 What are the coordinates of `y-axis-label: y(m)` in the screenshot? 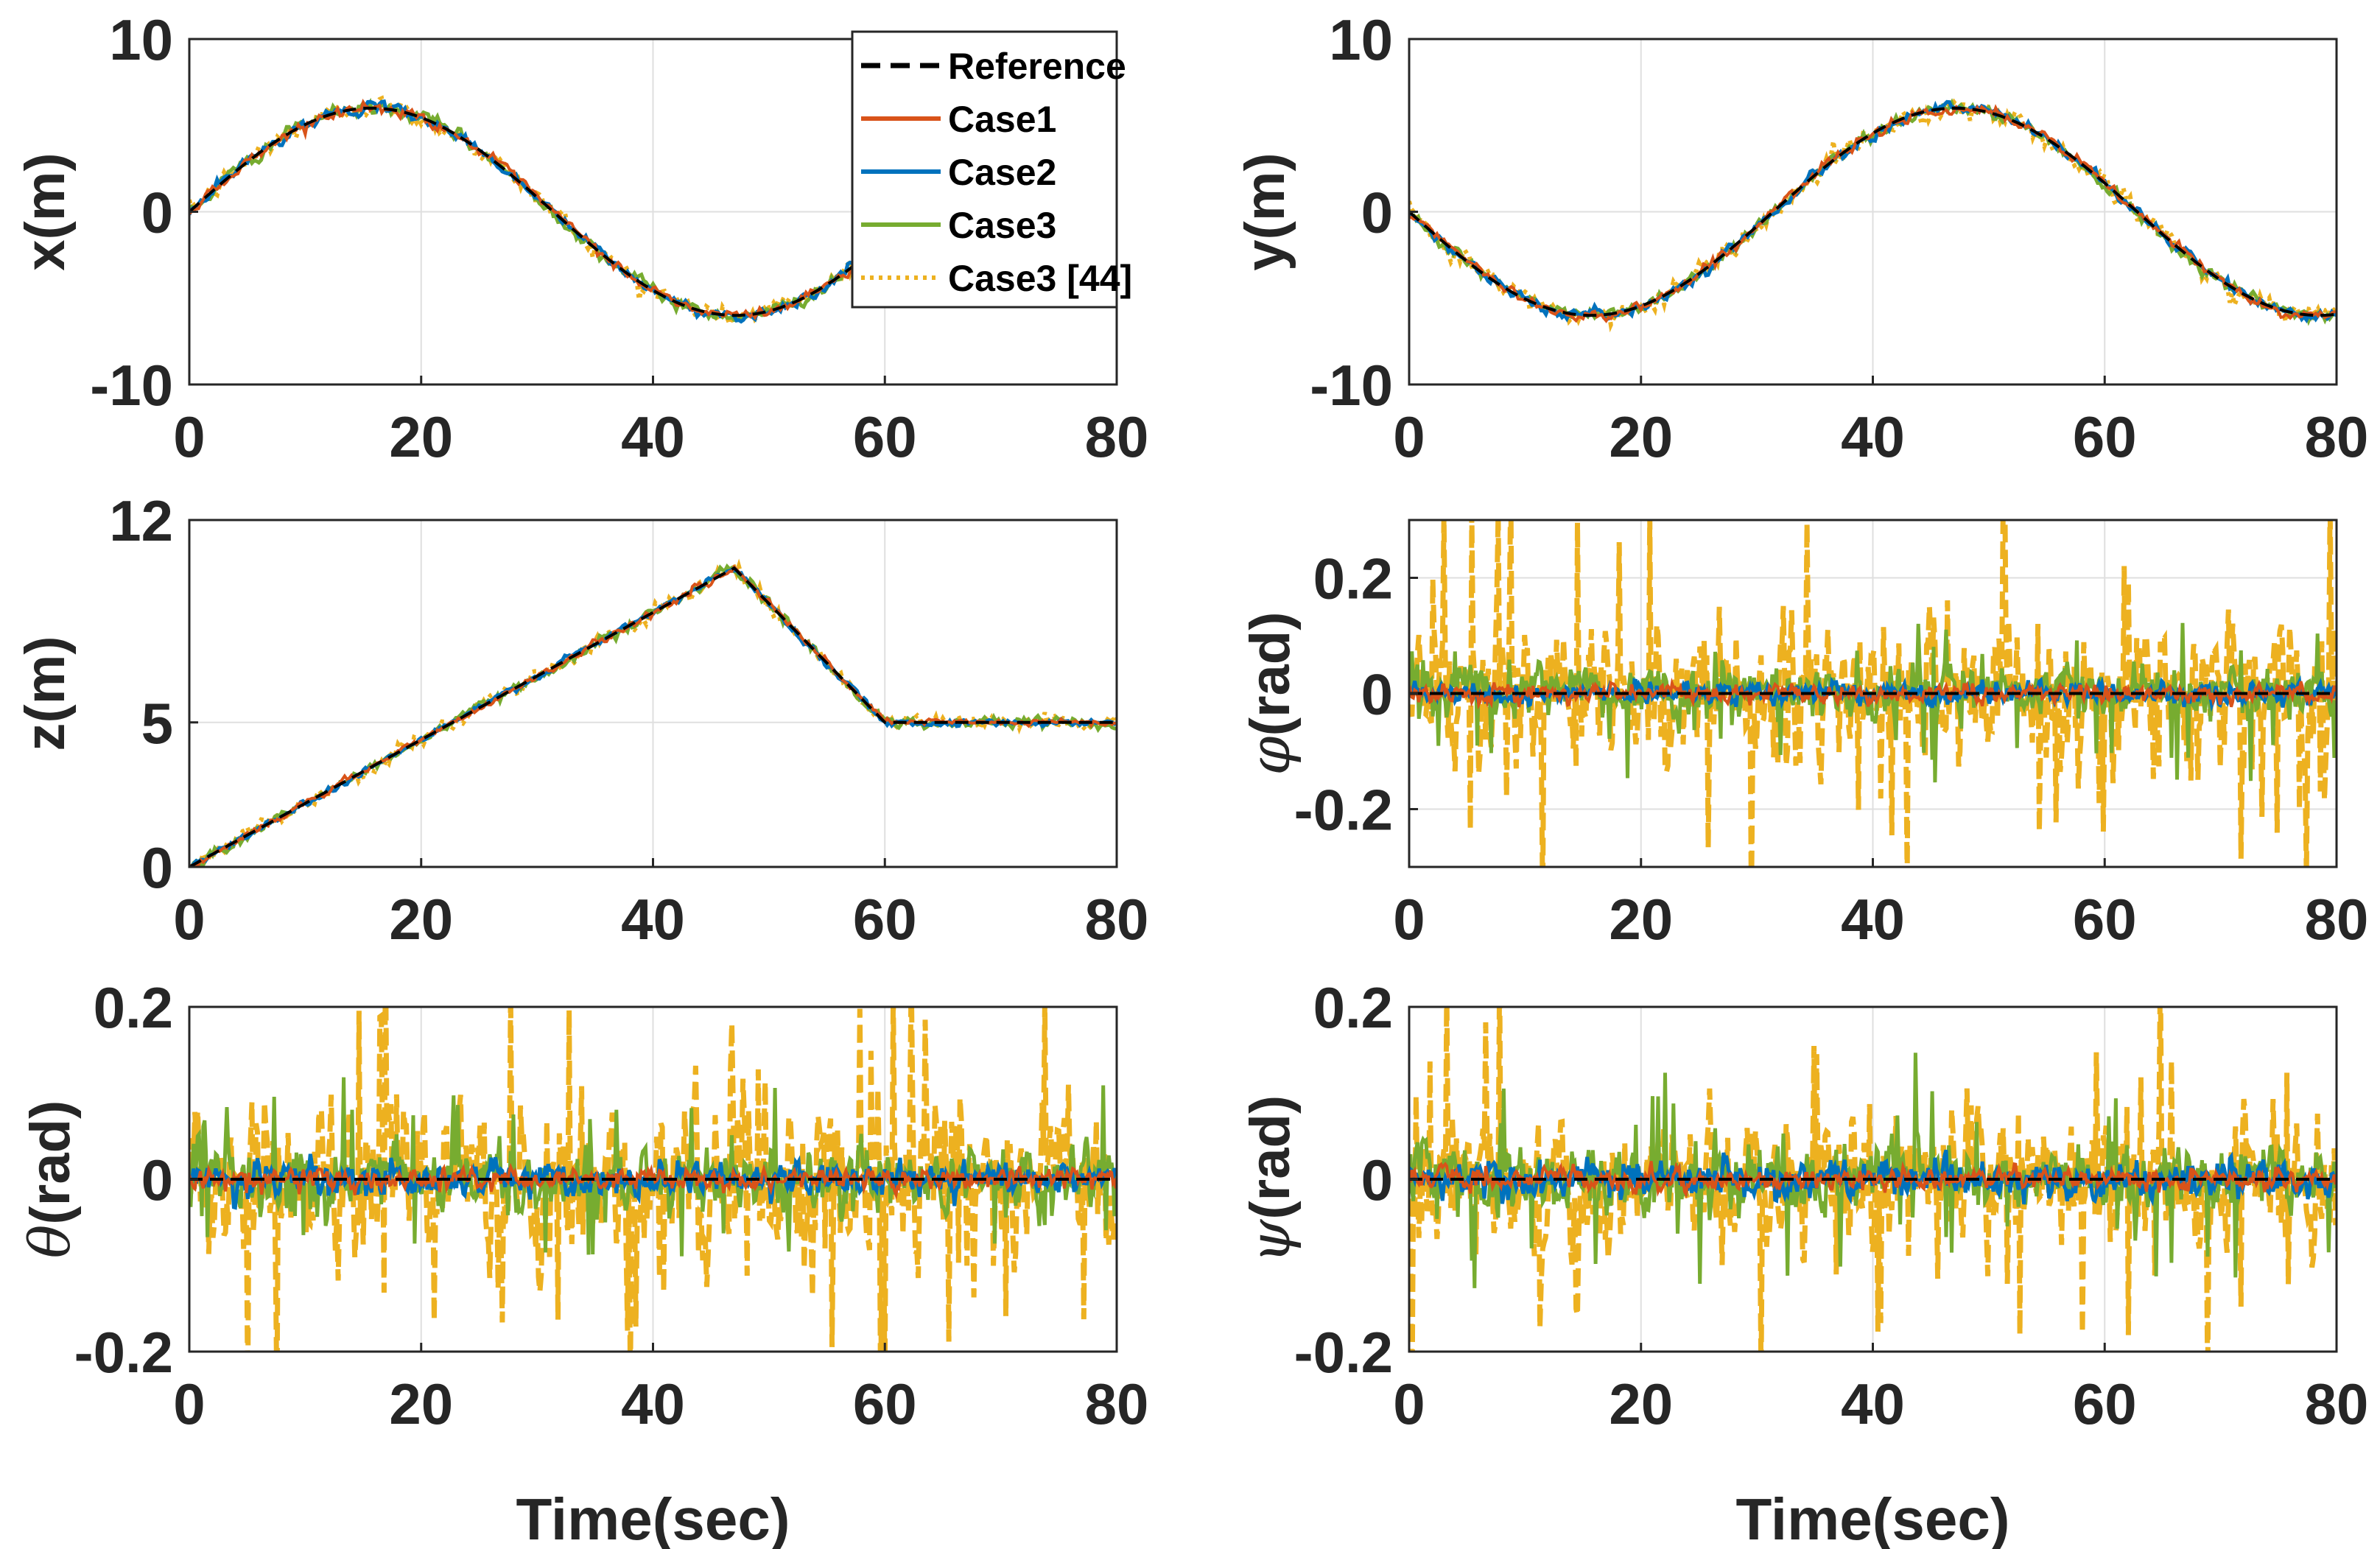 It's located at (1265, 211).